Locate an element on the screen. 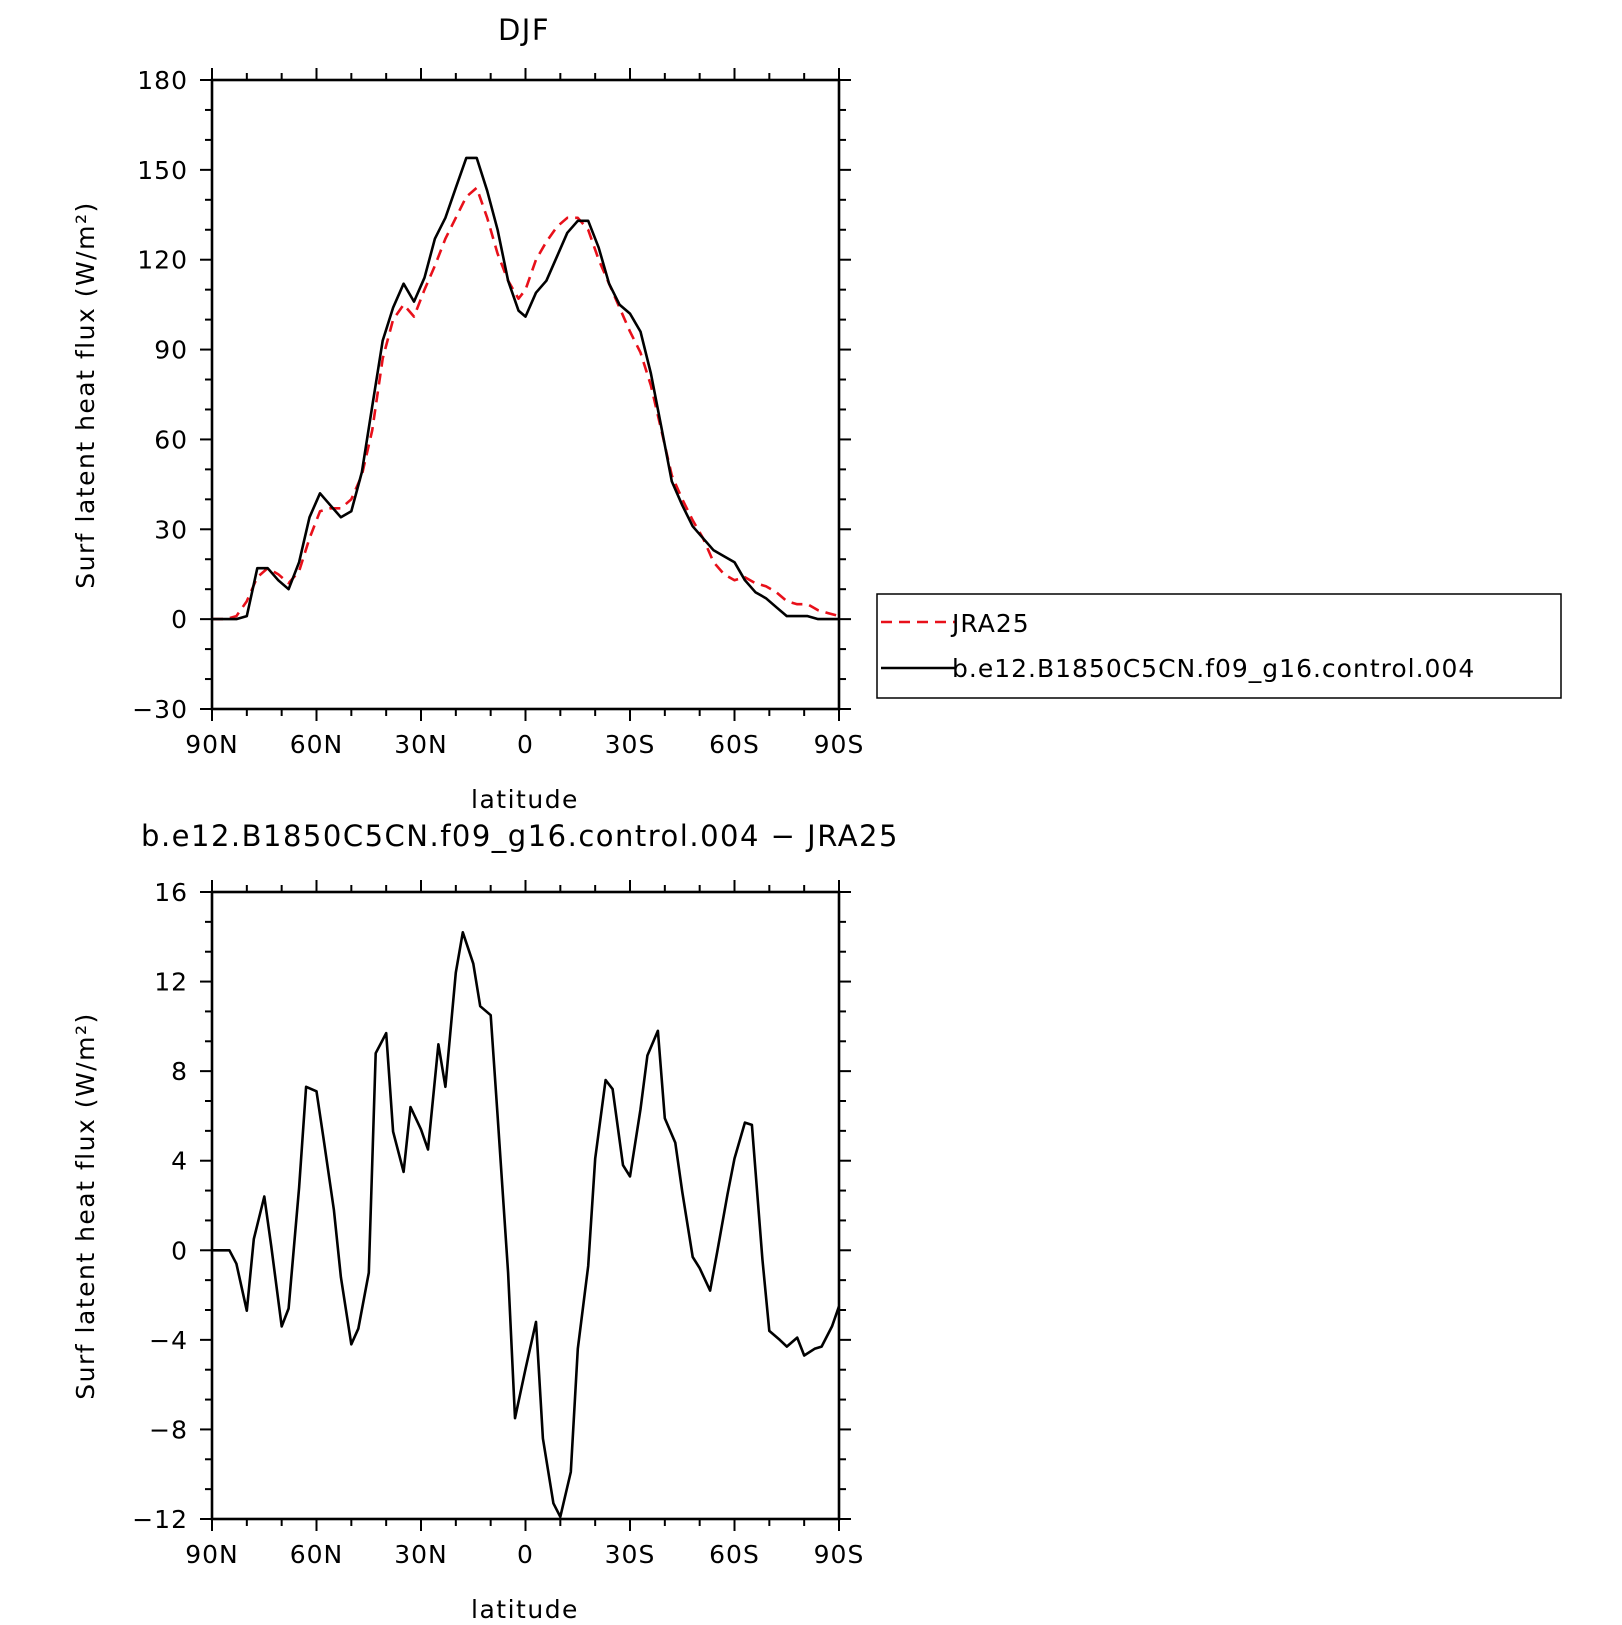  top-series-group is located at coordinates (526, 388).